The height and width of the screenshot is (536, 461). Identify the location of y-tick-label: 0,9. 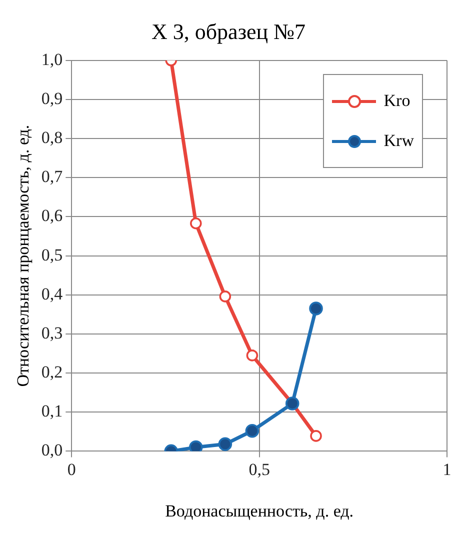
(52, 98).